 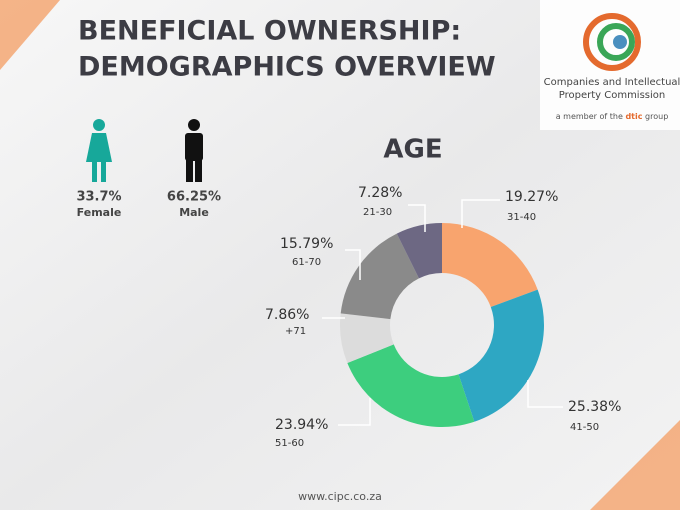 I want to click on value-label: 15.79%, so click(x=306, y=244).